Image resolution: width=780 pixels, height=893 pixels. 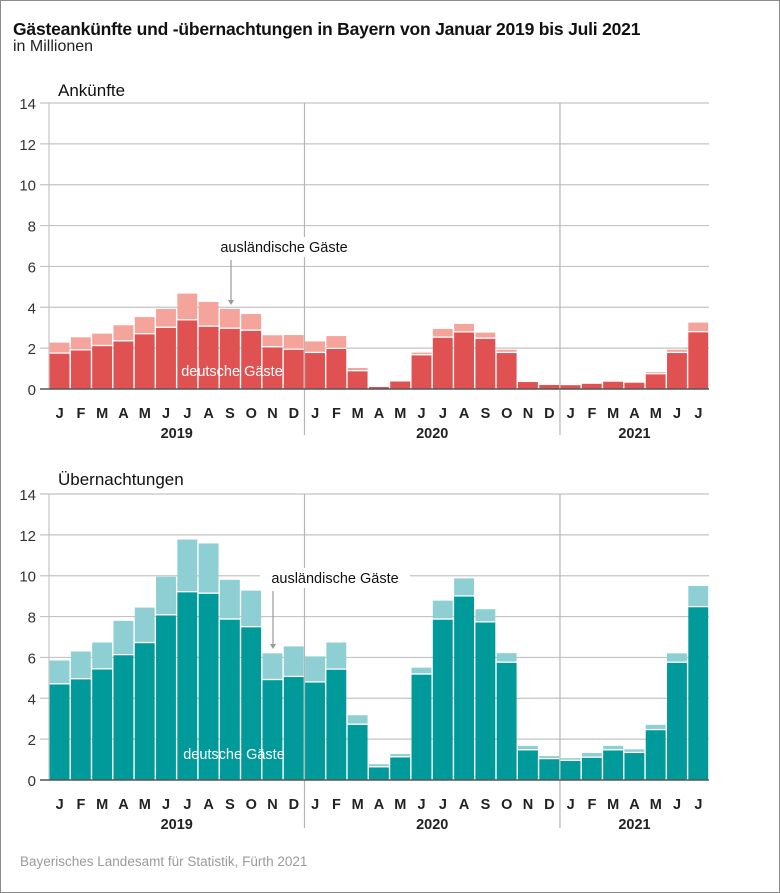 I want to click on annotation-bg, so click(x=284, y=247).